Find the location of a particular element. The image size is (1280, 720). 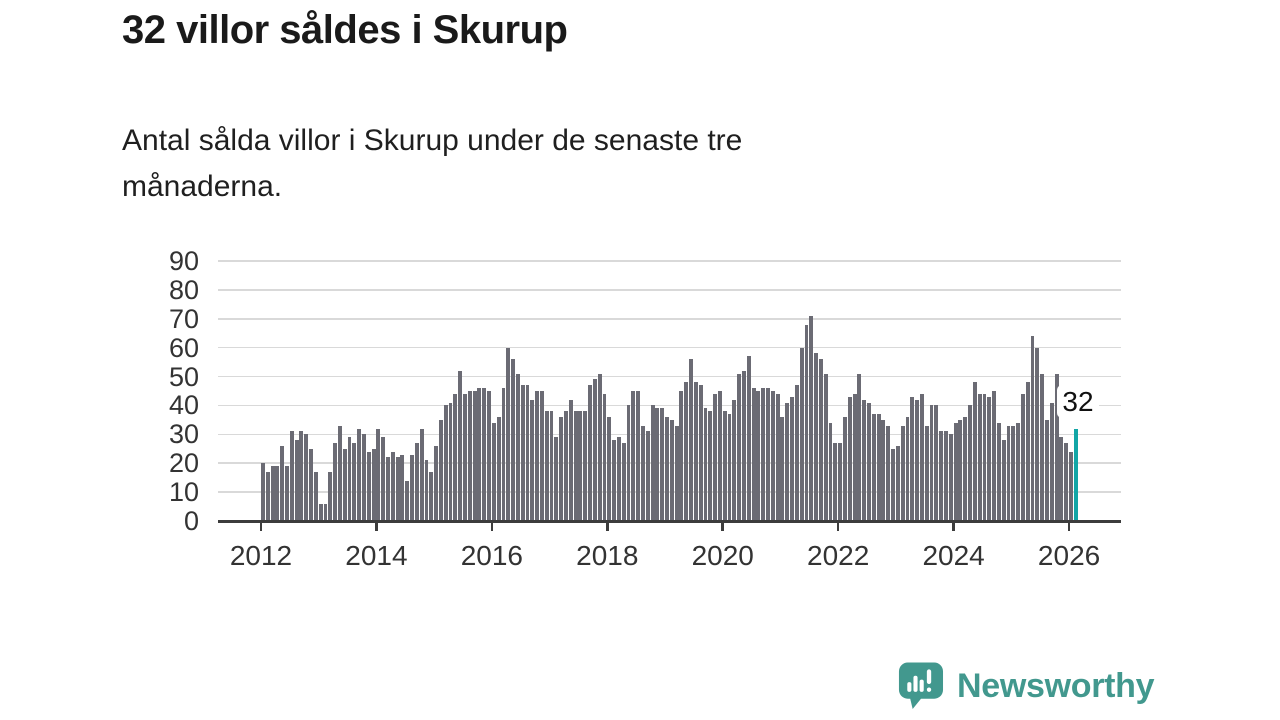

brand-footer: Newsworthy is located at coordinates (1026, 686).